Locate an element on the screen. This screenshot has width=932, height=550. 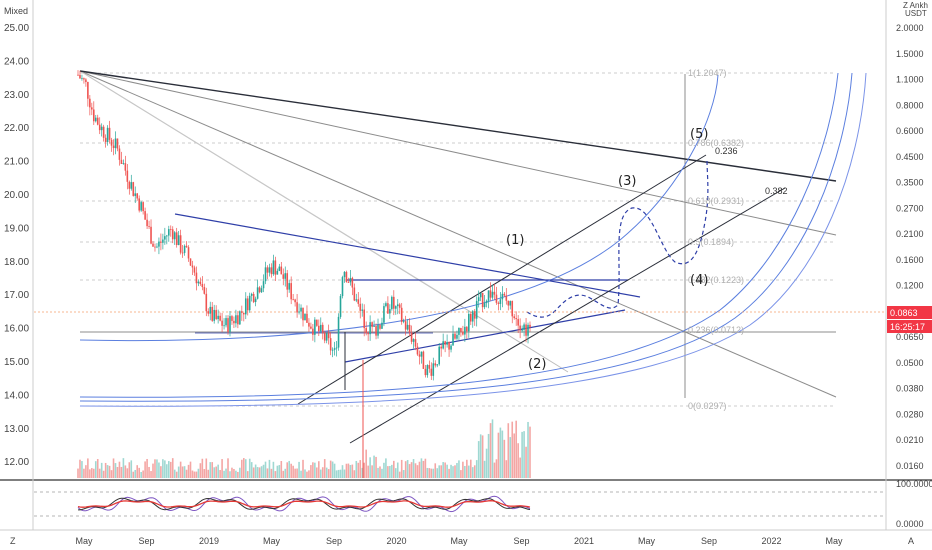
time-axis-tick: 2019 is located at coordinates (209, 541).